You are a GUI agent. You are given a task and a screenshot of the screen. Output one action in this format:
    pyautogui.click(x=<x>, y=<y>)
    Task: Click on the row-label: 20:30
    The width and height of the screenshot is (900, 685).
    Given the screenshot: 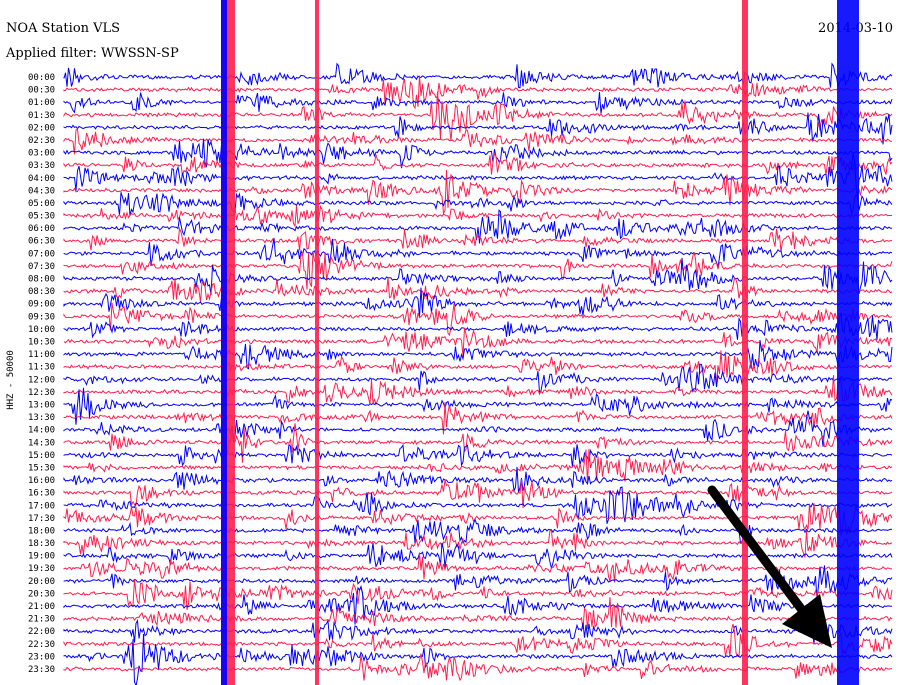 What is the action you would take?
    pyautogui.click(x=41, y=594)
    